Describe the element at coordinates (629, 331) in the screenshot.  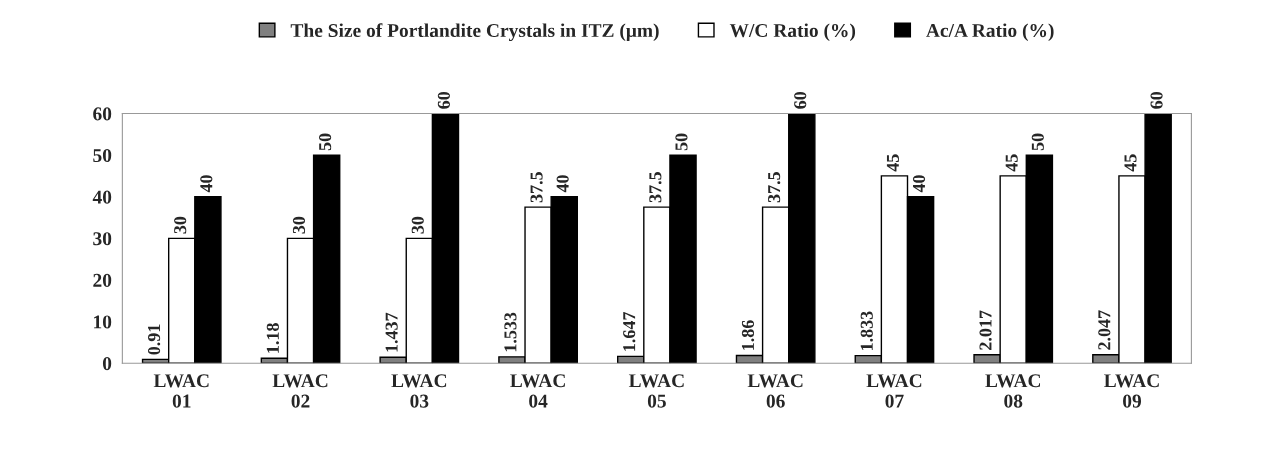
I see `data-label: 1.647` at that location.